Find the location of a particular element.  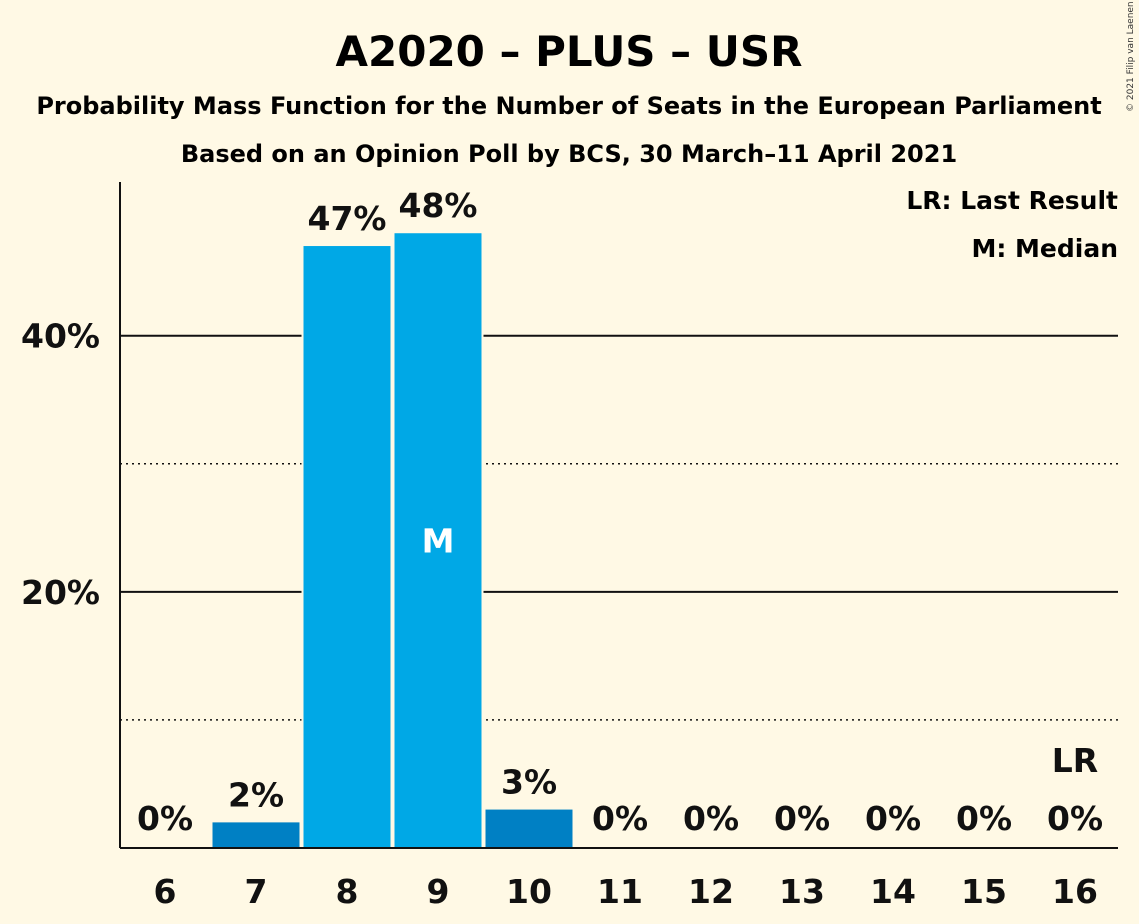

copyright-notice: © 2021 Filip van Laenen is located at coordinates (1131, 56).